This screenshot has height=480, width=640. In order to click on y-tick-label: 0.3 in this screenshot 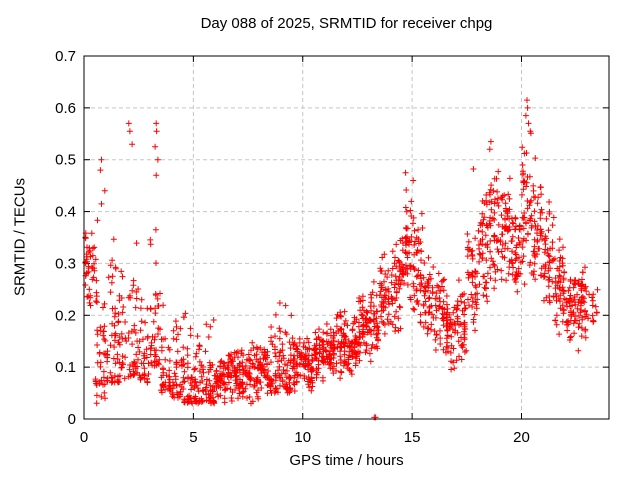, I will do `click(65, 263)`.